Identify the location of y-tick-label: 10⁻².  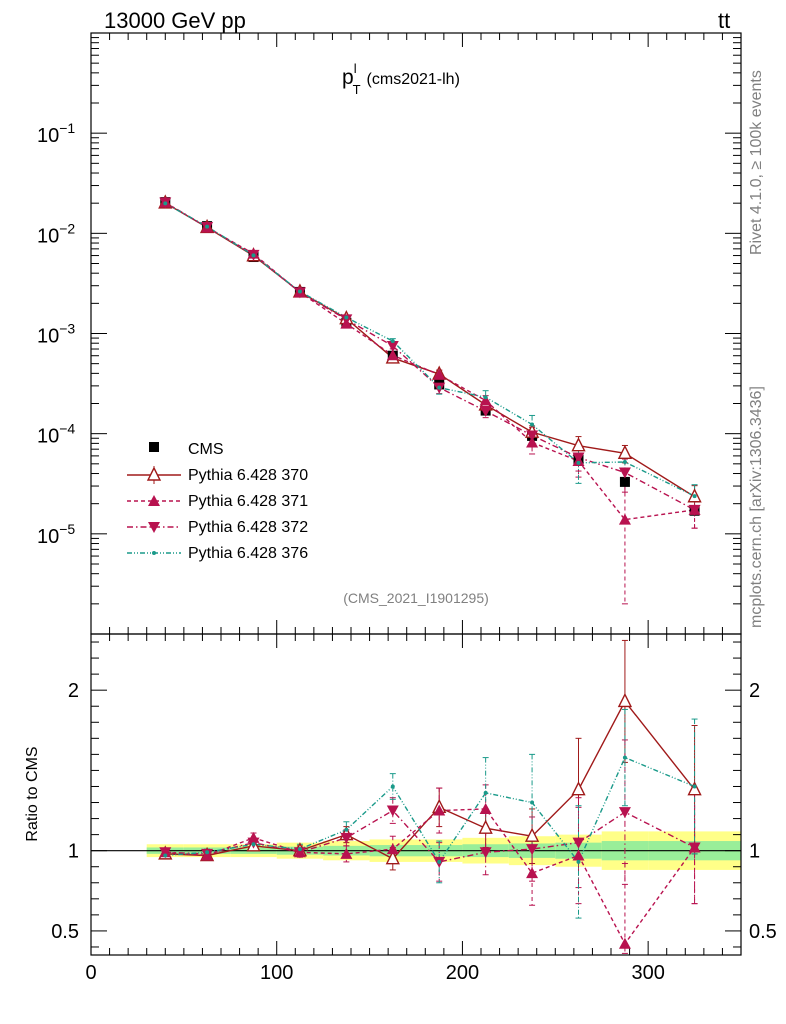
(56, 233).